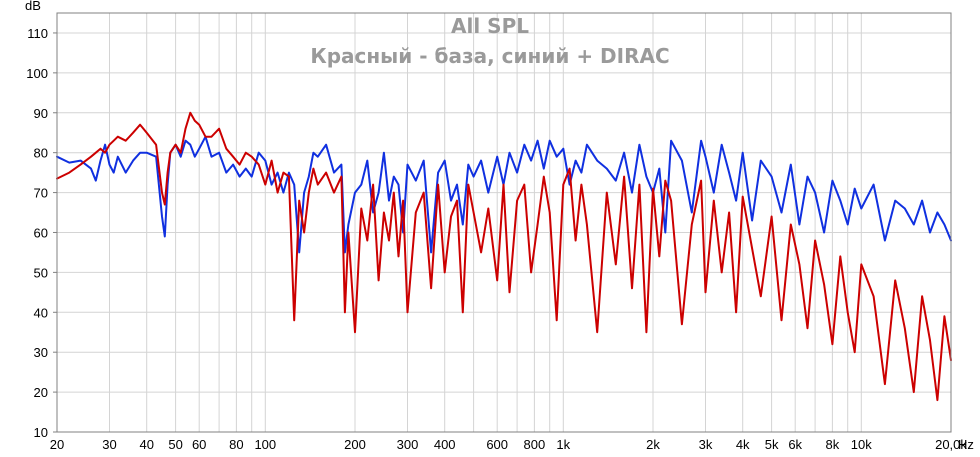 Image resolution: width=980 pixels, height=457 pixels. I want to click on y-tick-label: 40, so click(41, 312).